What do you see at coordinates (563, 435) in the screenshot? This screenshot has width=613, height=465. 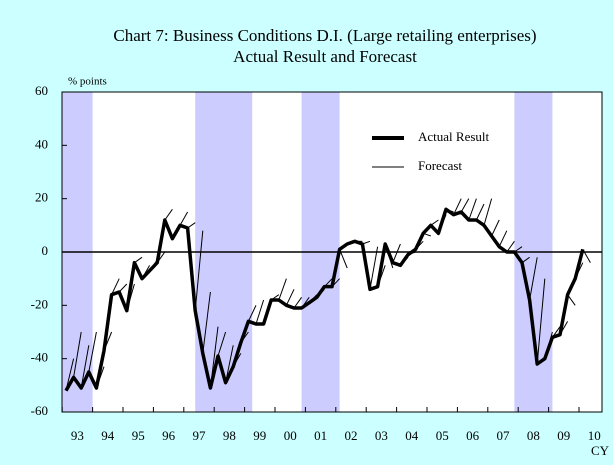 I see `x-tick-label: 09` at bounding box center [563, 435].